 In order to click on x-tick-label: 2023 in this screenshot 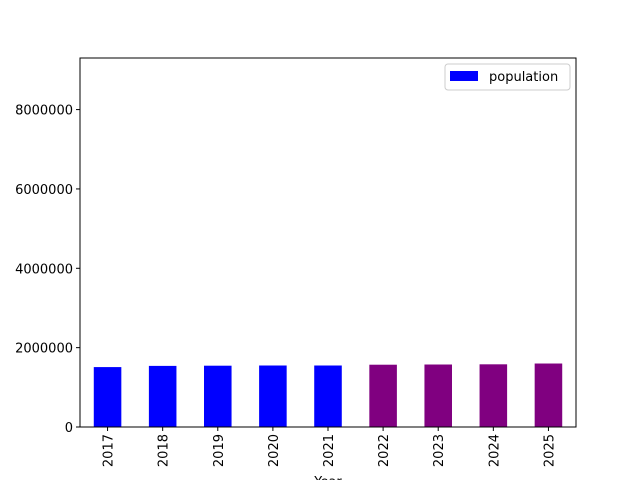, I will do `click(439, 450)`.